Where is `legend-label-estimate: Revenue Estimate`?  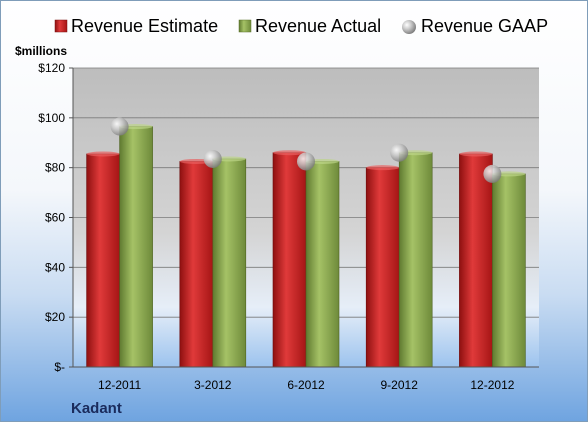 legend-label-estimate: Revenue Estimate is located at coordinates (144, 26).